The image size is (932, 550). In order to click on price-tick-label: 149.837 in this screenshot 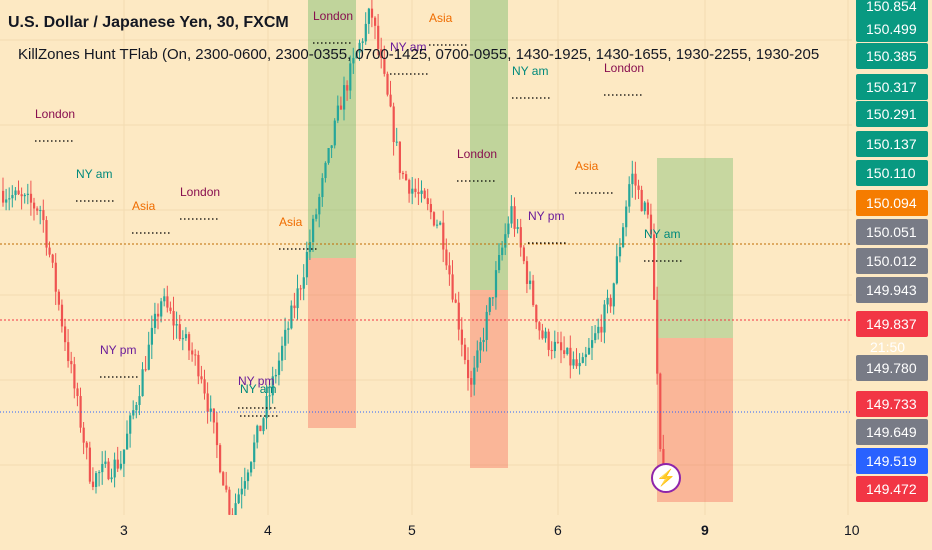, I will do `click(891, 324)`.